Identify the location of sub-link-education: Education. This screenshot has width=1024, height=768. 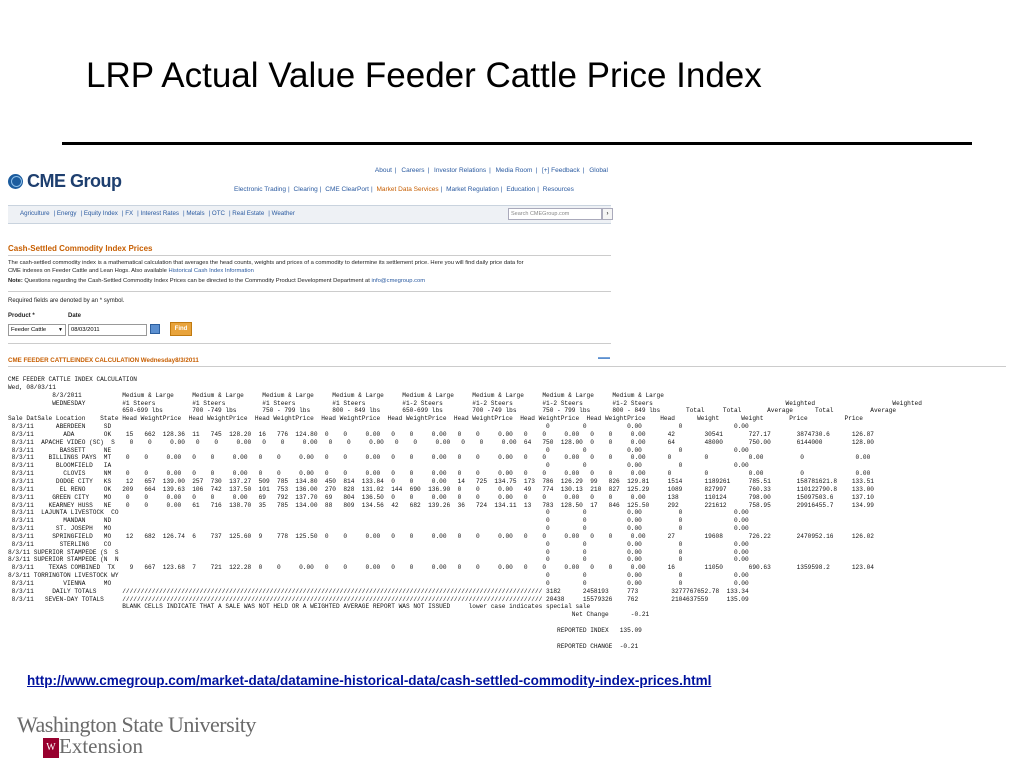
(521, 189).